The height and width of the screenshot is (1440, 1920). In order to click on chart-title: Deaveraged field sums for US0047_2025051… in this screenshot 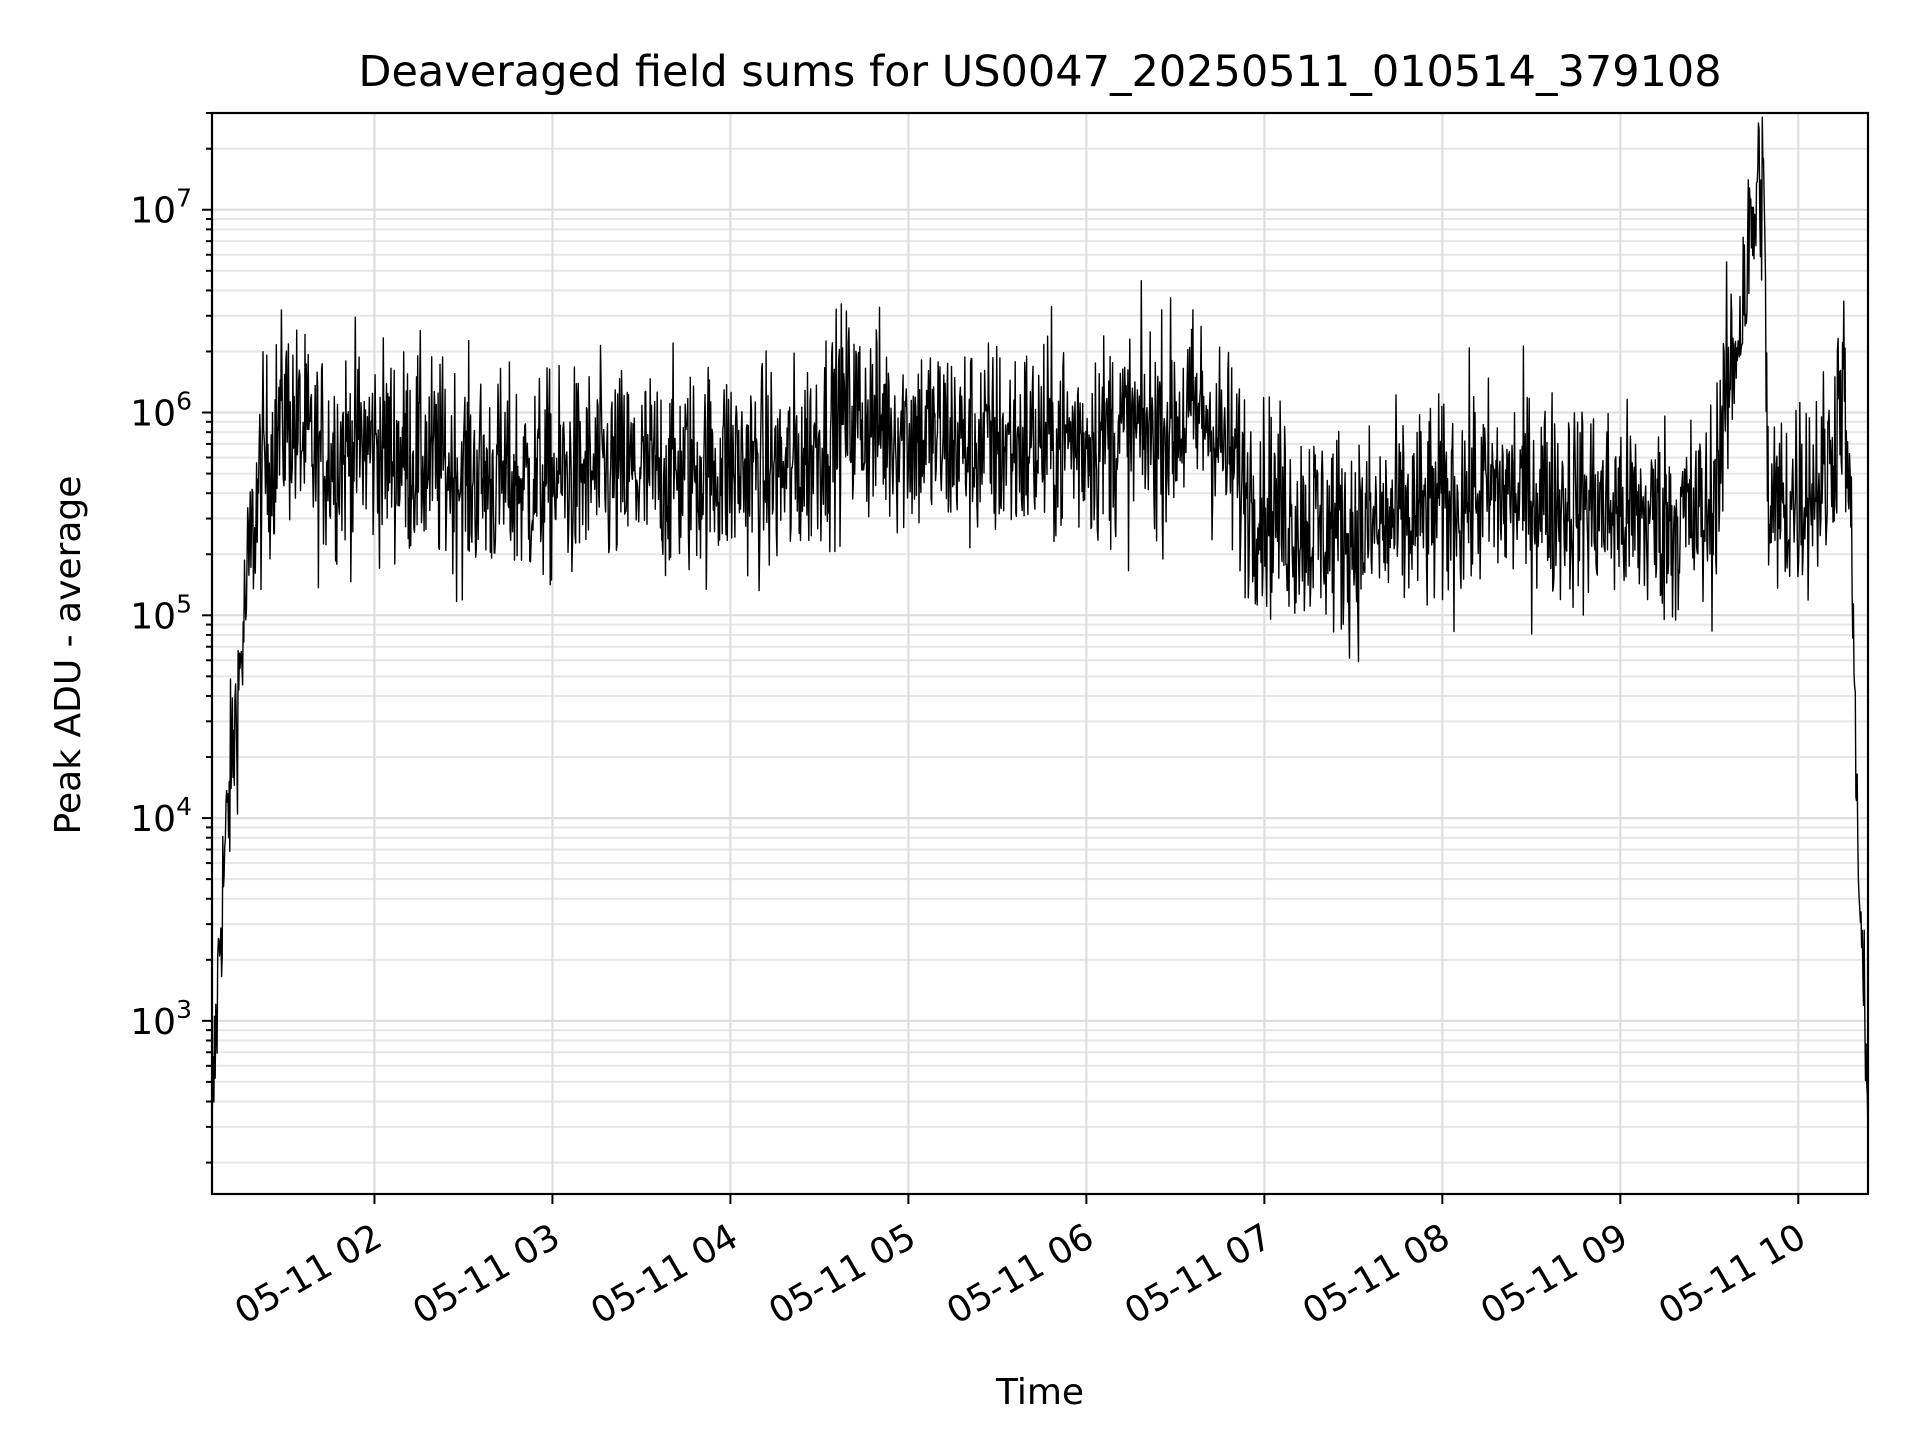, I will do `click(1039, 72)`.